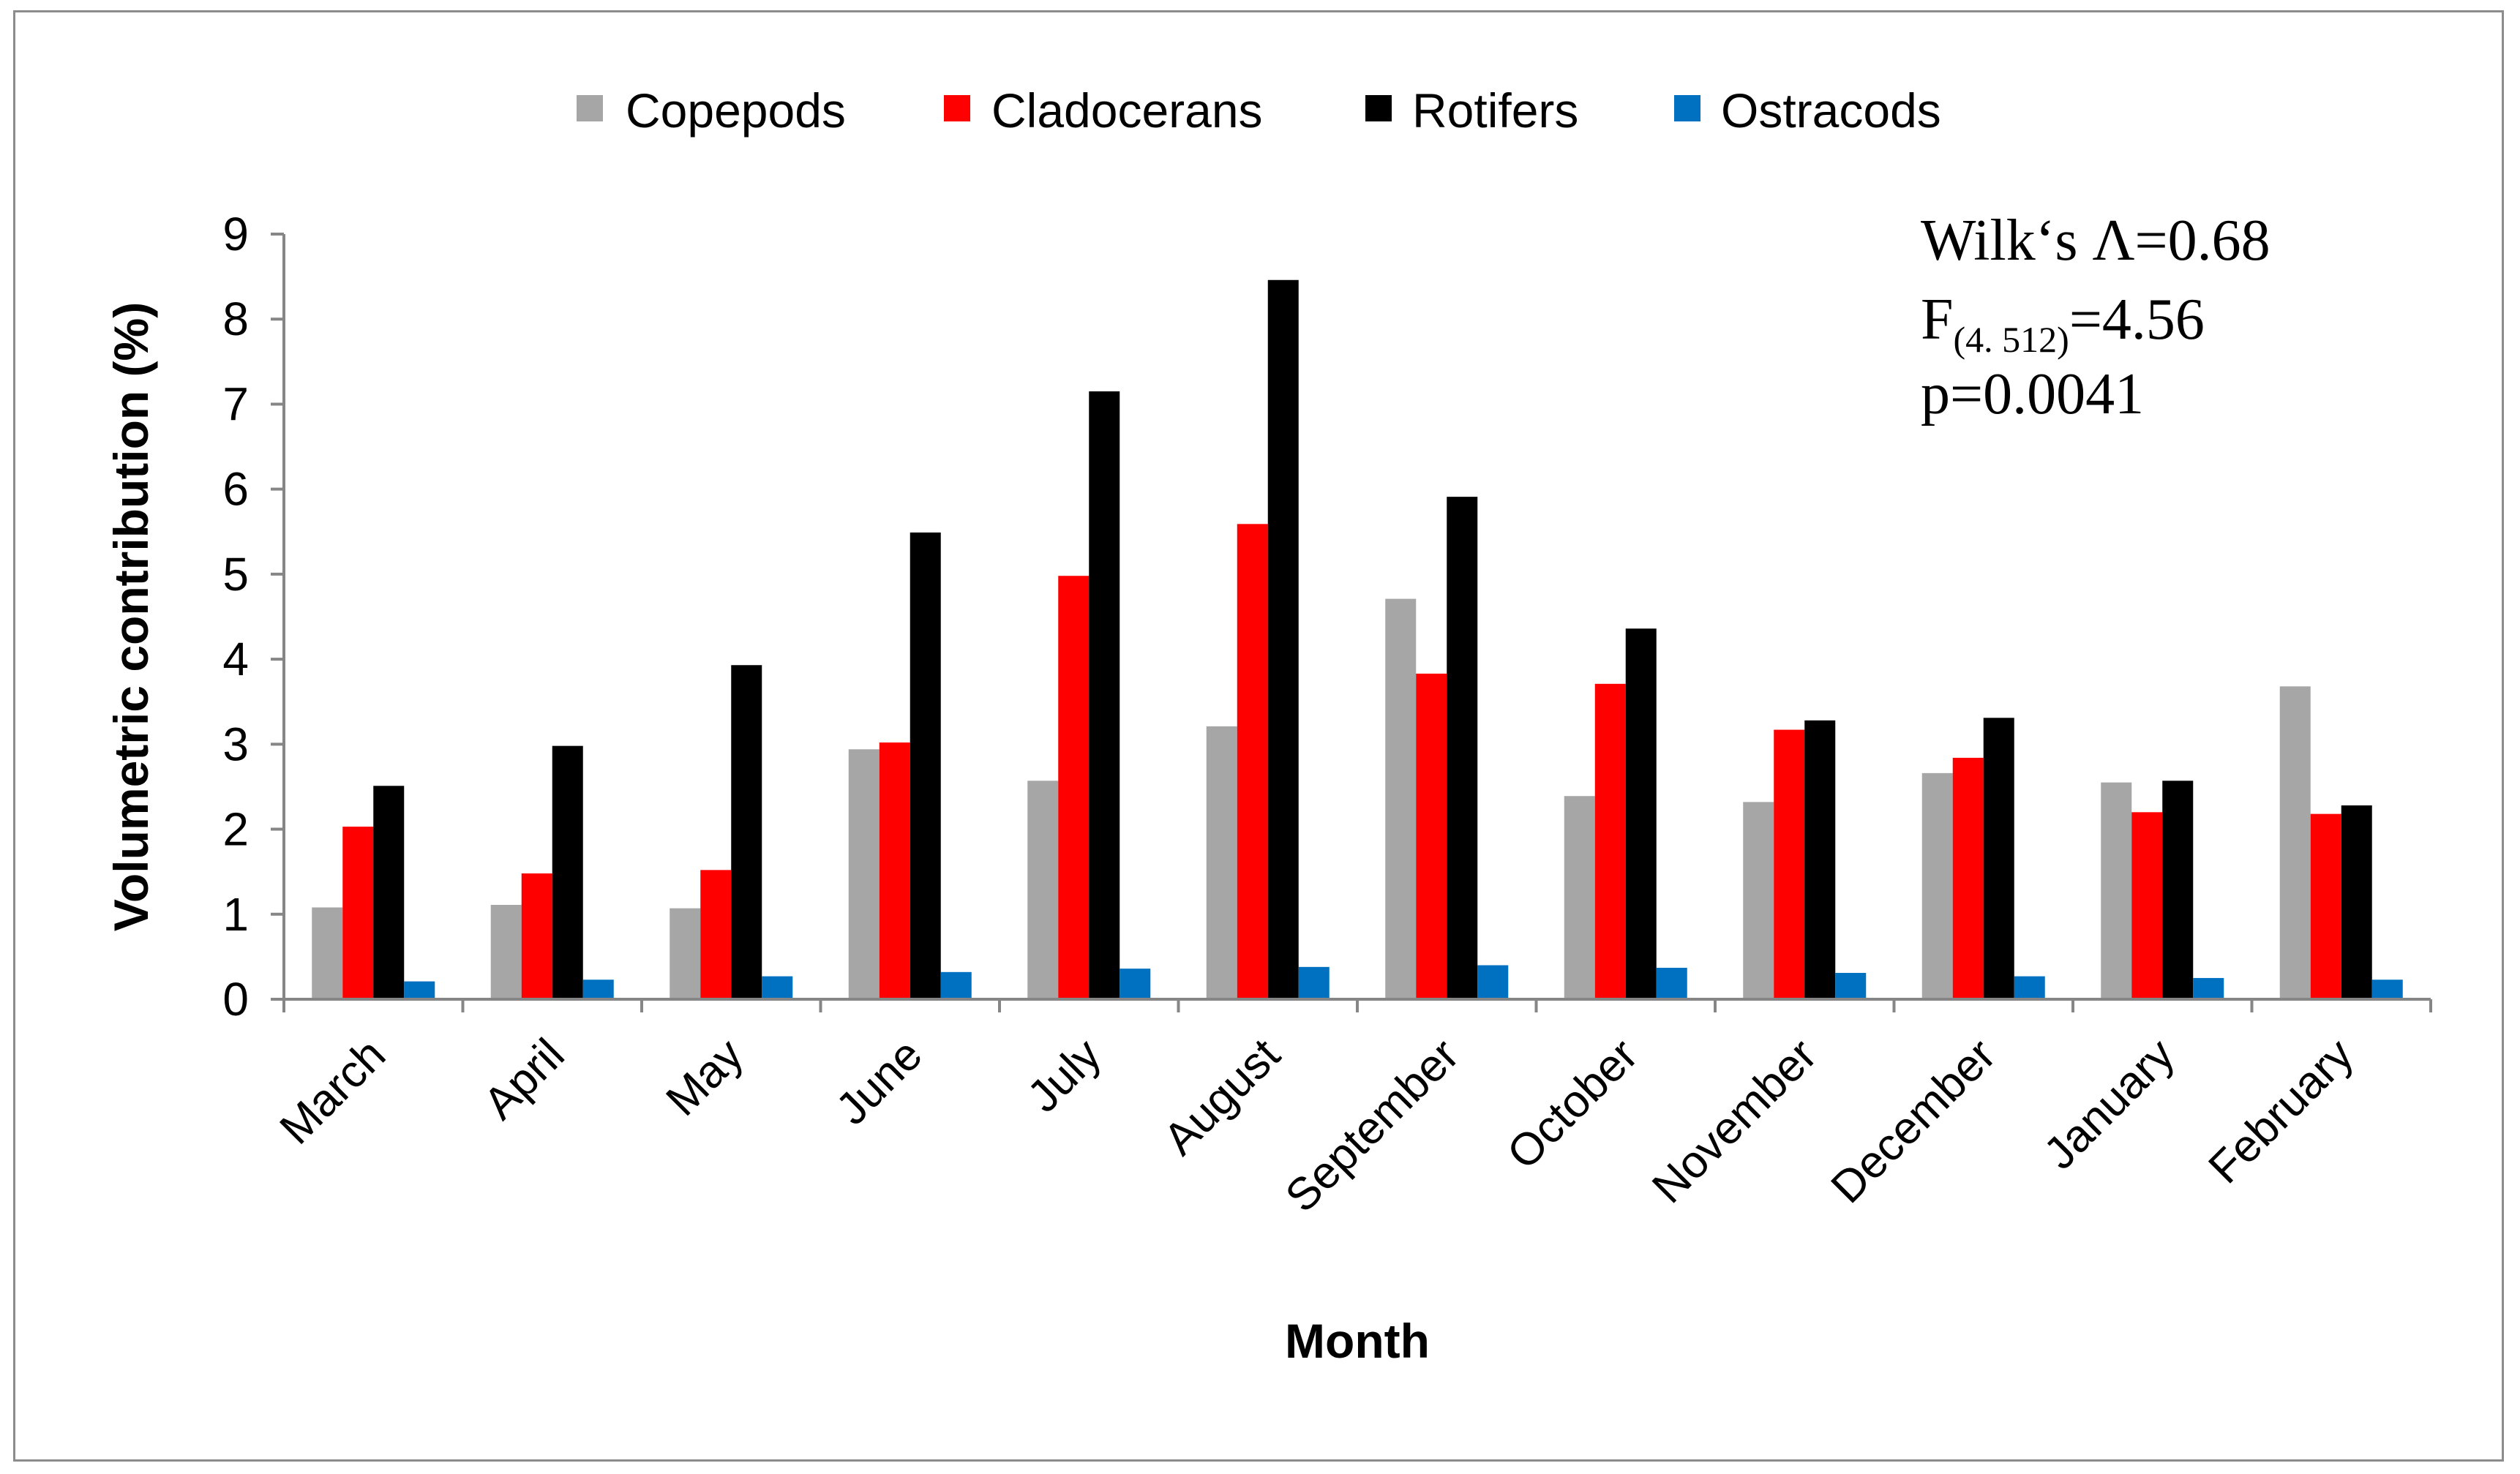 The width and height of the screenshot is (2520, 1474). What do you see at coordinates (957, 108) in the screenshot?
I see `legend-swatch-cladocerans` at bounding box center [957, 108].